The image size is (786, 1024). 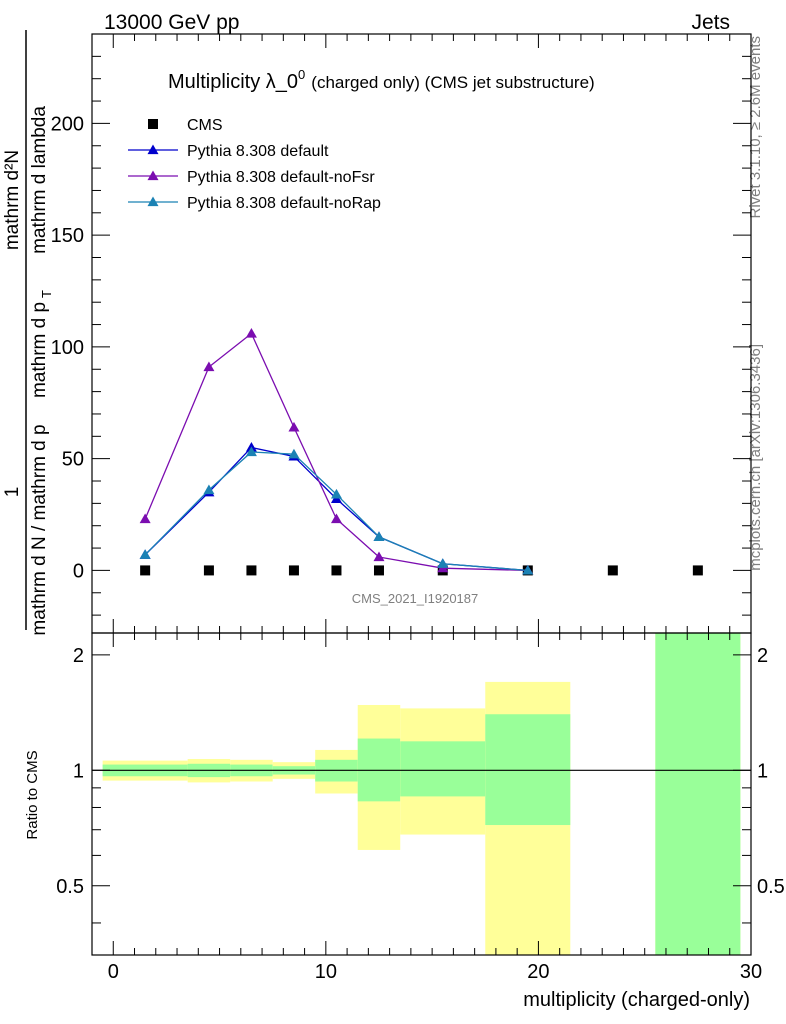 I want to click on lower-y-tick-label-right: 1, so click(x=762, y=771).